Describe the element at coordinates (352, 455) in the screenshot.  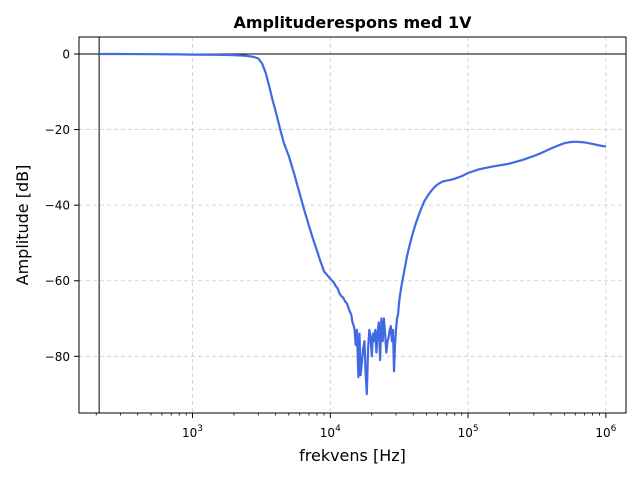
I see `x-axis-label: frekvens [Hz]` at that location.